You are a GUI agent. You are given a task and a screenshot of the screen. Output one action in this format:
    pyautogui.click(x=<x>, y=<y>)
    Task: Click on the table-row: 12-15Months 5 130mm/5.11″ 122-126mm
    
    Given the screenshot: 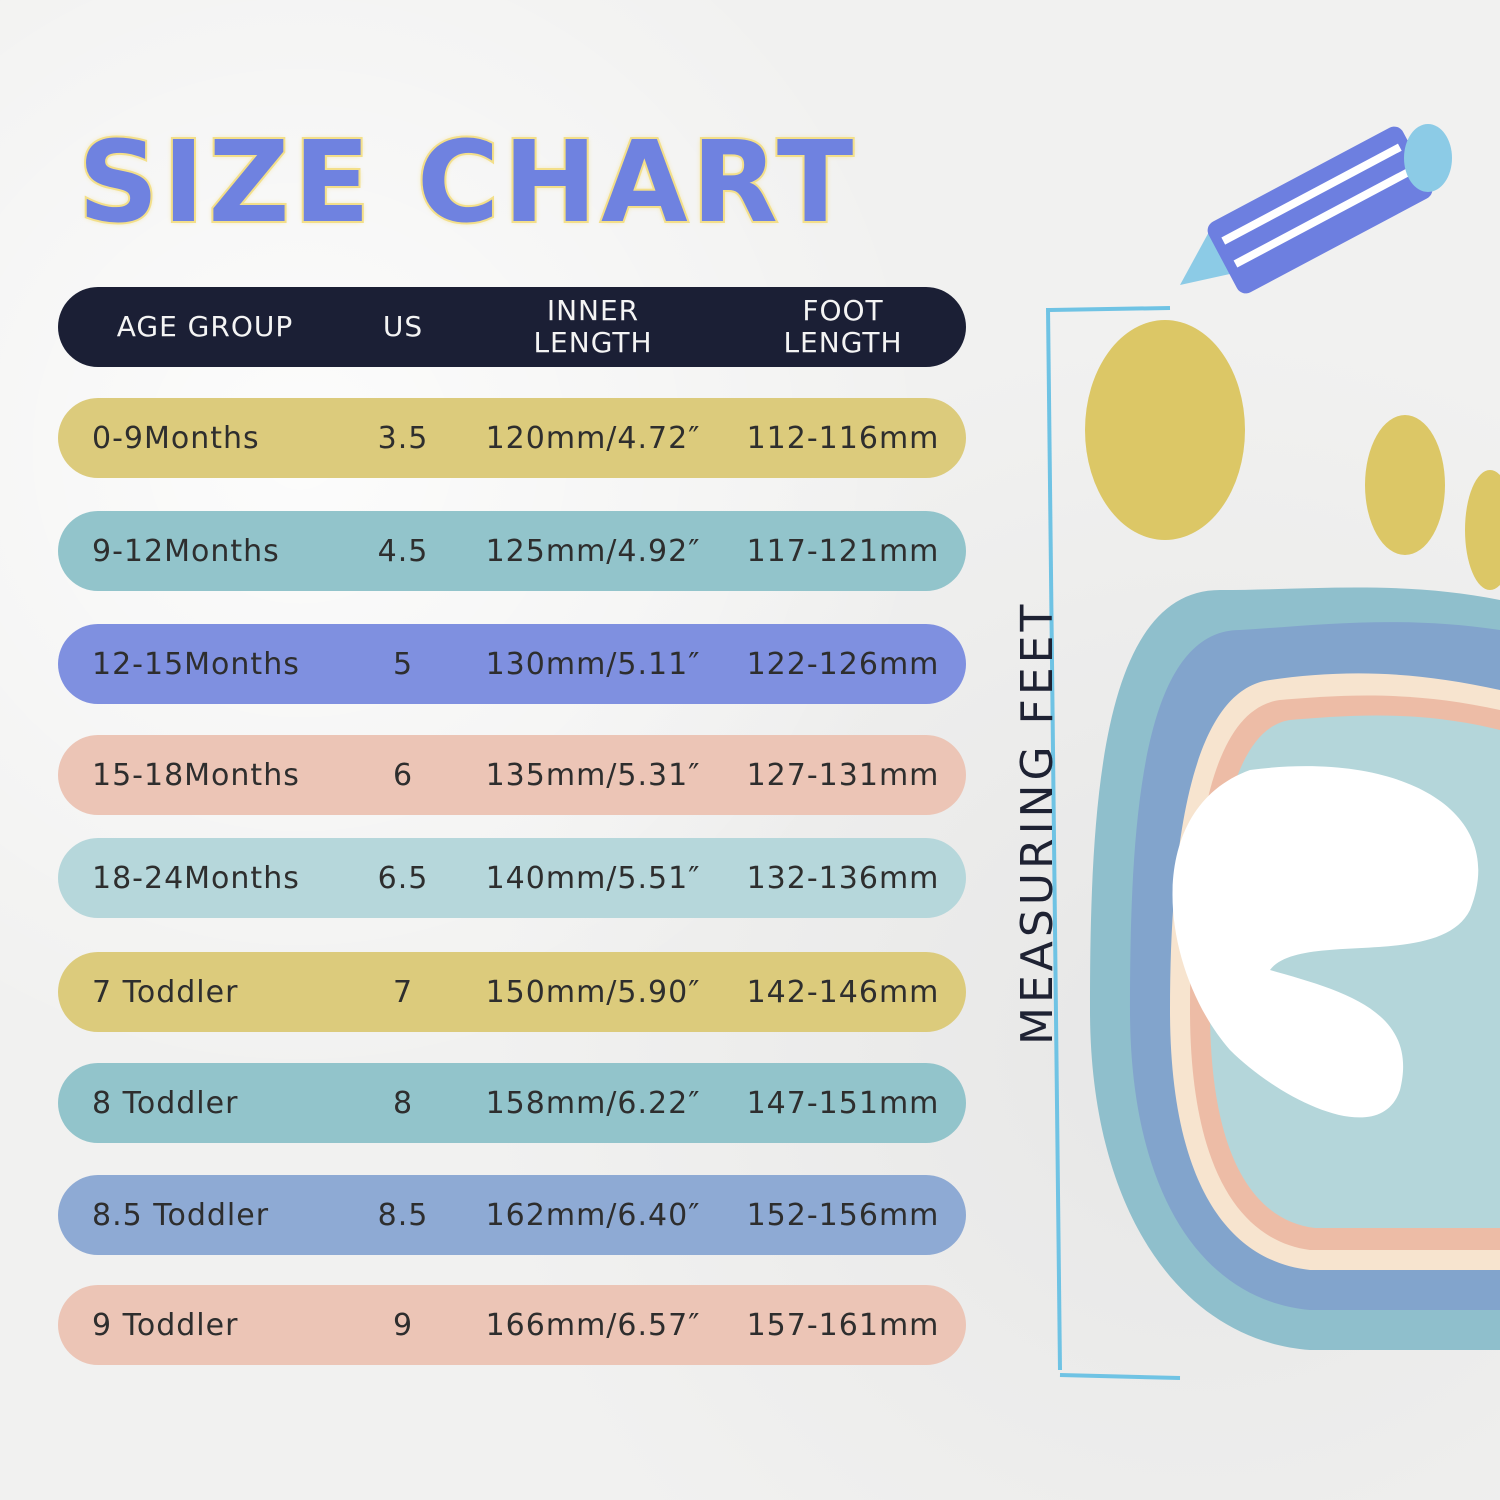 What is the action you would take?
    pyautogui.click(x=512, y=664)
    